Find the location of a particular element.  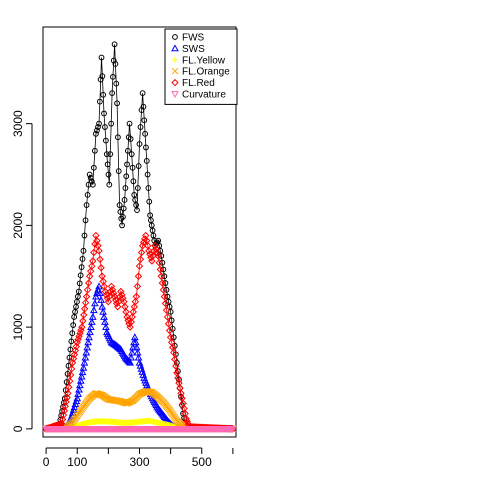

legend-marker-sws is located at coordinates (175, 48).